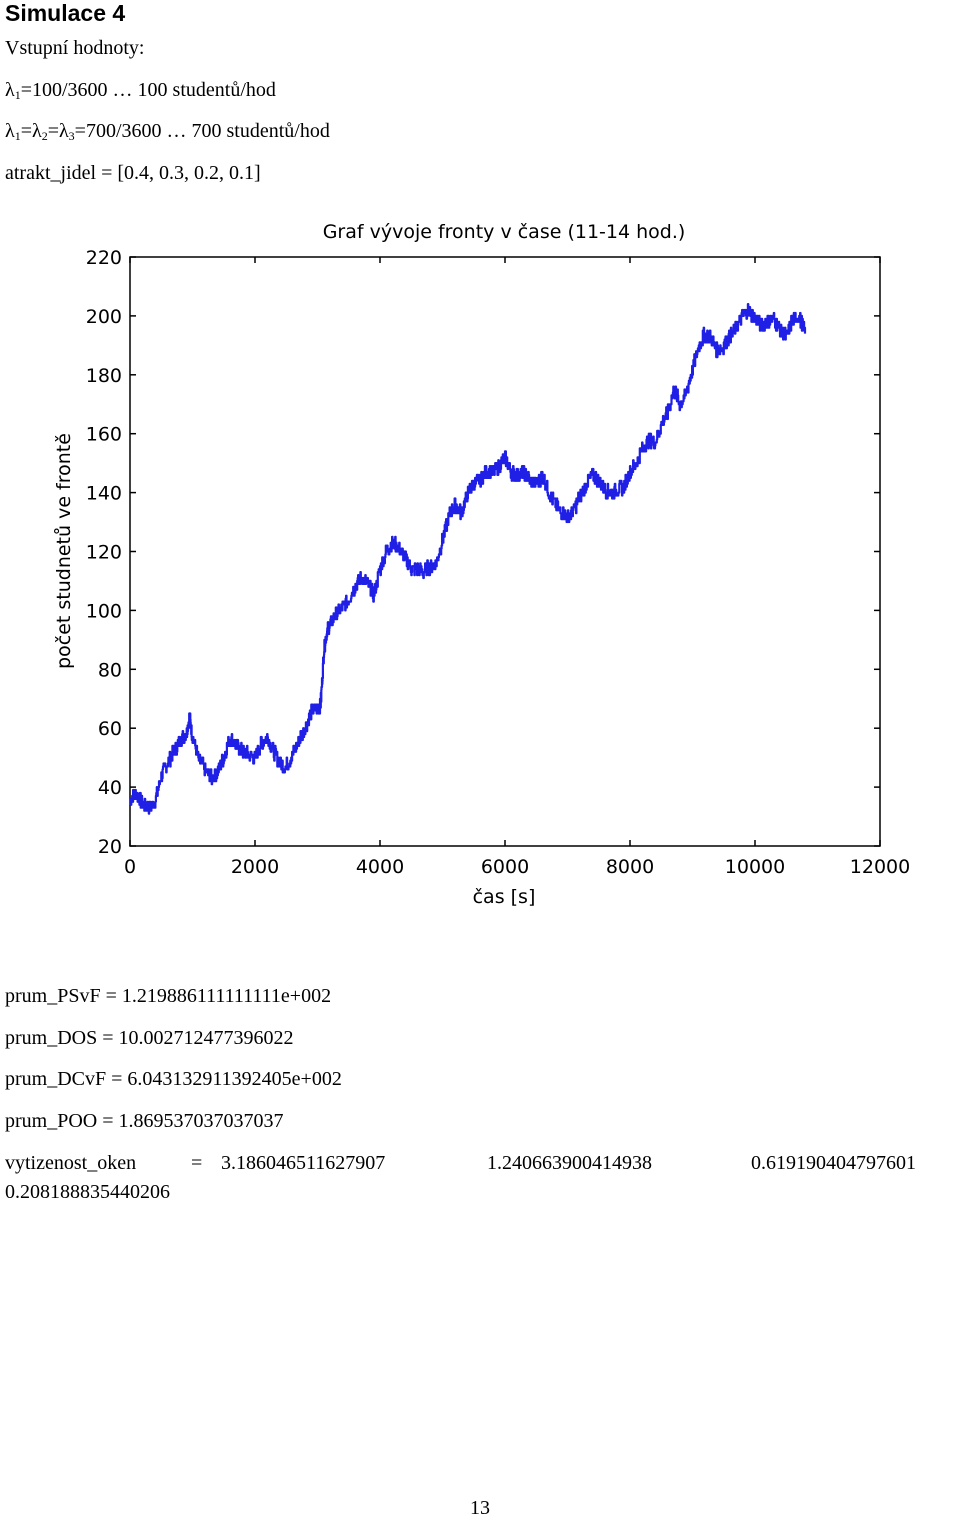 The height and width of the screenshot is (1520, 960). I want to click on y-tick-label: 80, so click(110, 670).